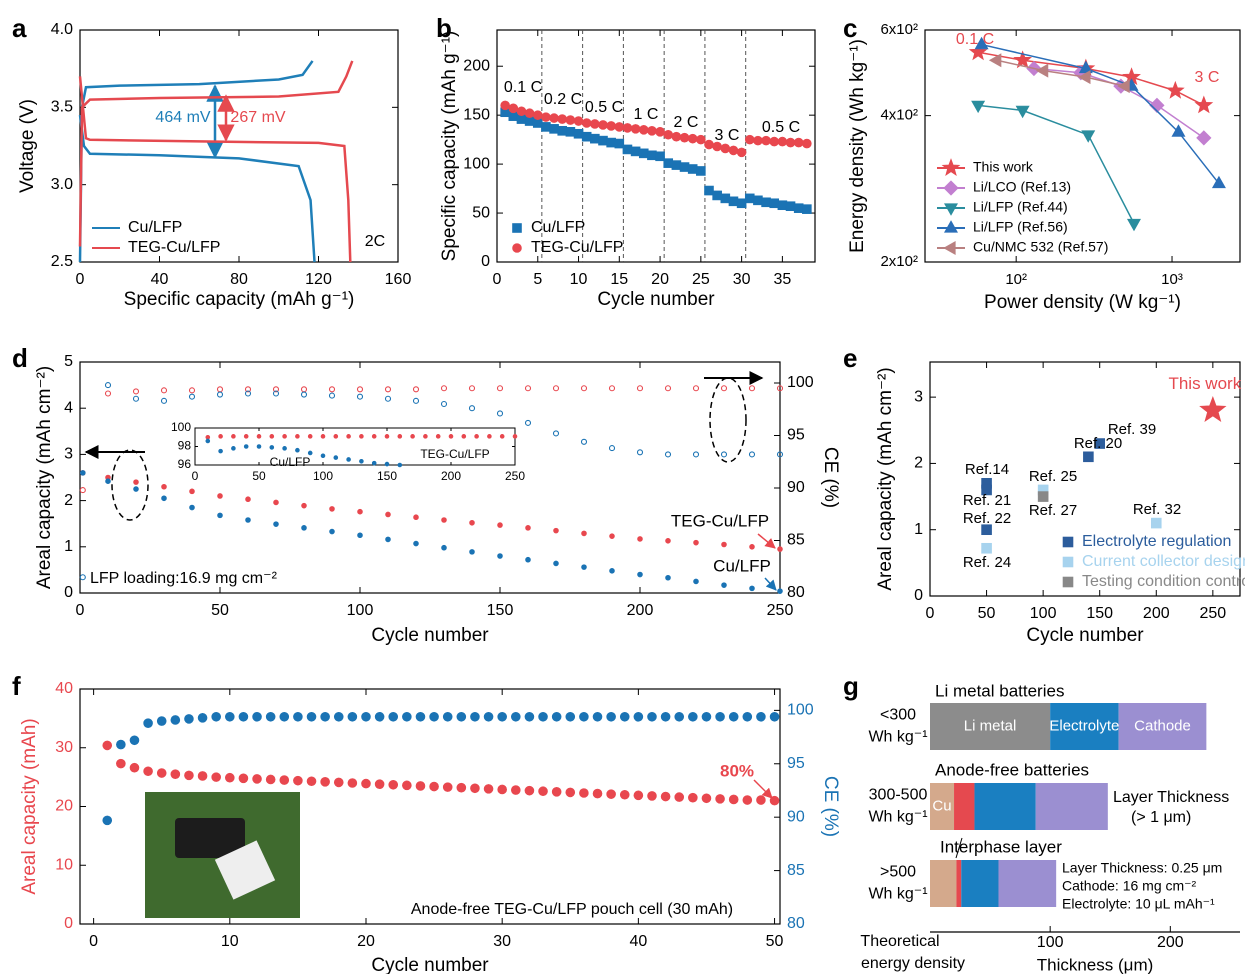  What do you see at coordinates (64, 806) in the screenshot?
I see `y-tick-label: 20` at bounding box center [64, 806].